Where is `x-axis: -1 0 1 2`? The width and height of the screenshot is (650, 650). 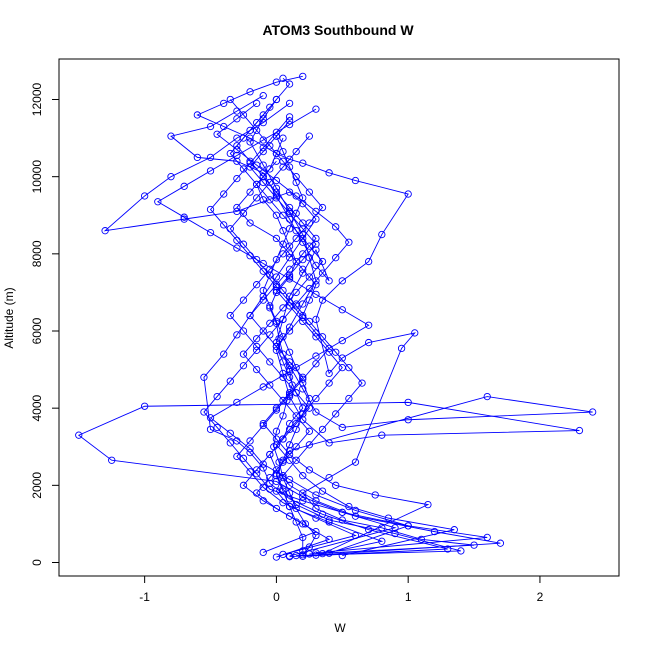
x-axis: -1 0 1 2 is located at coordinates (341, 590).